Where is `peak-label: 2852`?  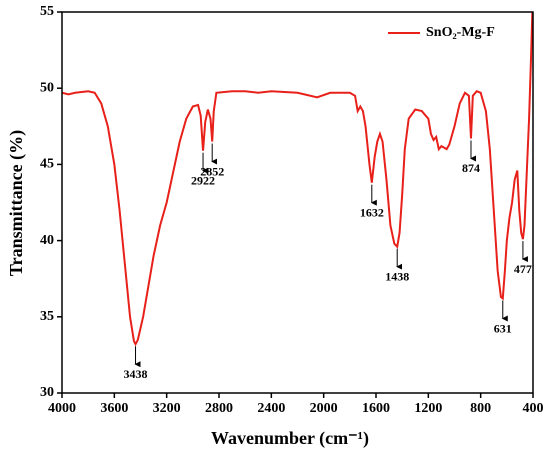
peak-label: 2852 is located at coordinates (212, 171).